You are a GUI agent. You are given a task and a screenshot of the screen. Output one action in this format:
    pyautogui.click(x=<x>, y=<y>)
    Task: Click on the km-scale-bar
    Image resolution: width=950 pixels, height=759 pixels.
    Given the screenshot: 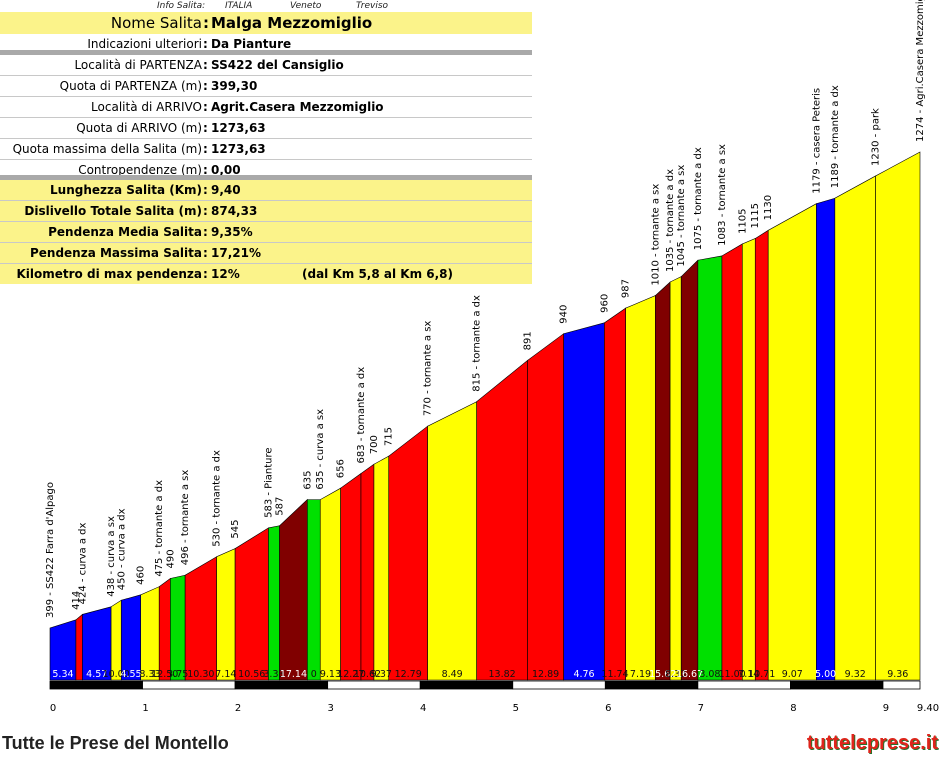 What is the action you would take?
    pyautogui.click(x=485, y=685)
    